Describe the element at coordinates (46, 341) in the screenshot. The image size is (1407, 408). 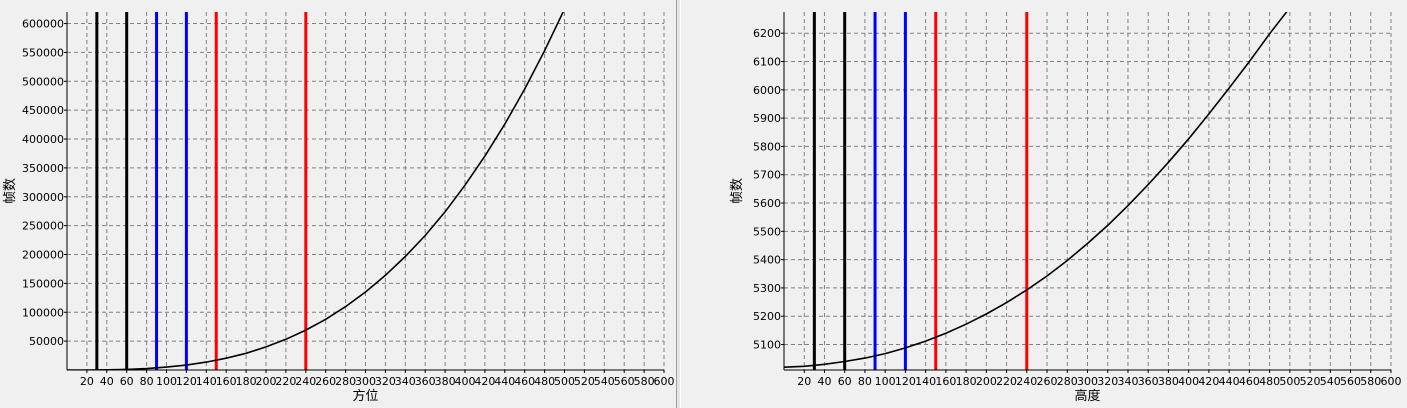
I see `azimuth-y-tick-label: 50000` at that location.